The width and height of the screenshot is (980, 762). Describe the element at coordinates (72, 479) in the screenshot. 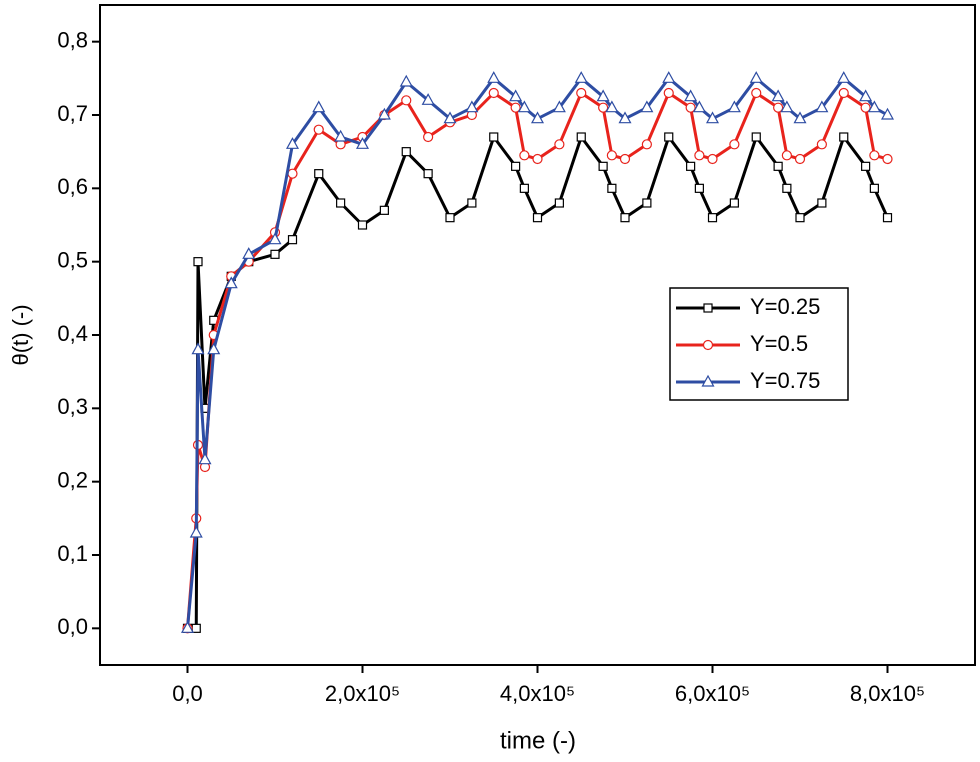

I see `y-tick-label: 0,2` at that location.